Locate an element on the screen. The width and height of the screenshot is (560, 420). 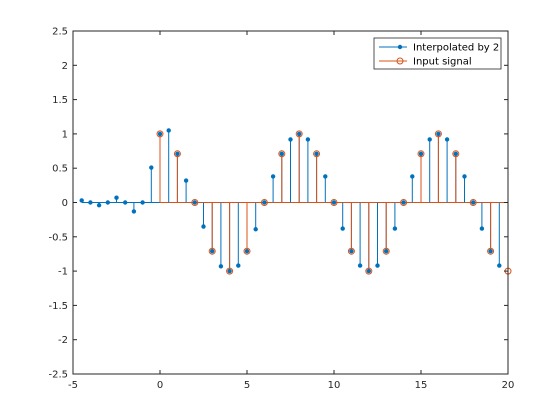
y-tick-label: -1 is located at coordinates (63, 272).